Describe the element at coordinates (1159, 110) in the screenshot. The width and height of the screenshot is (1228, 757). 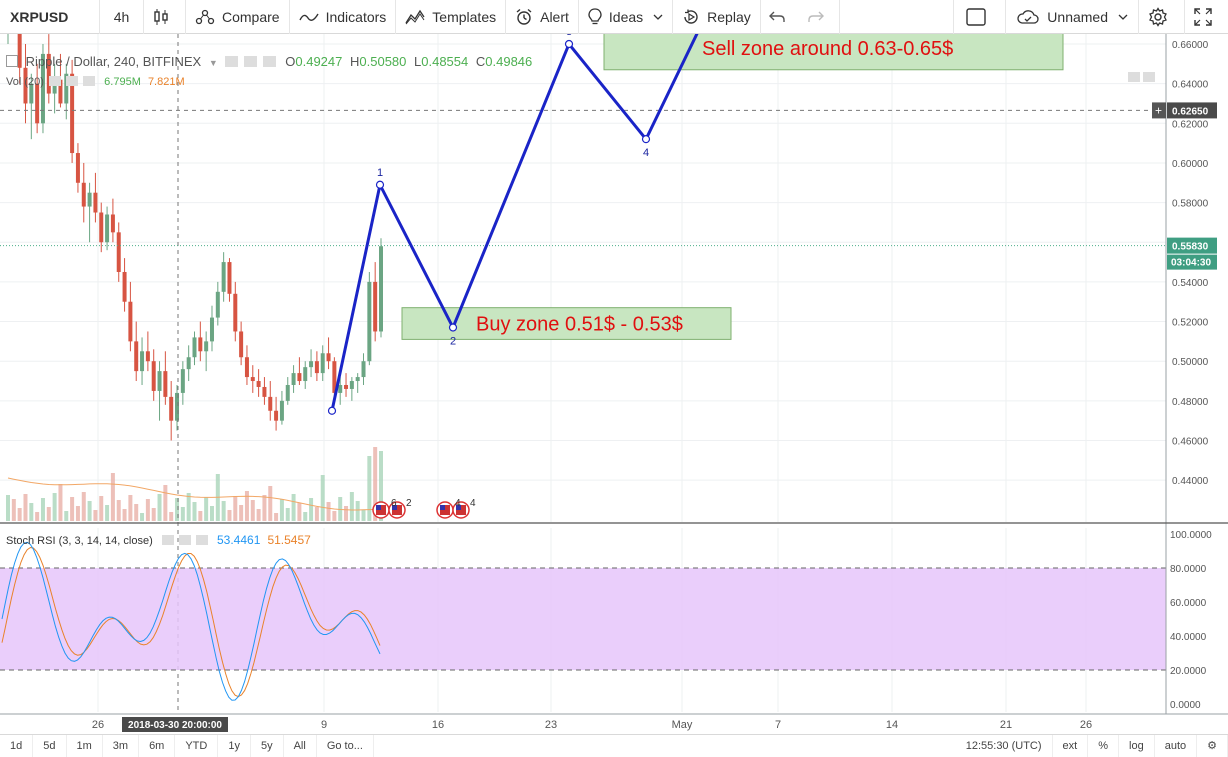
I see `add-alert-button` at that location.